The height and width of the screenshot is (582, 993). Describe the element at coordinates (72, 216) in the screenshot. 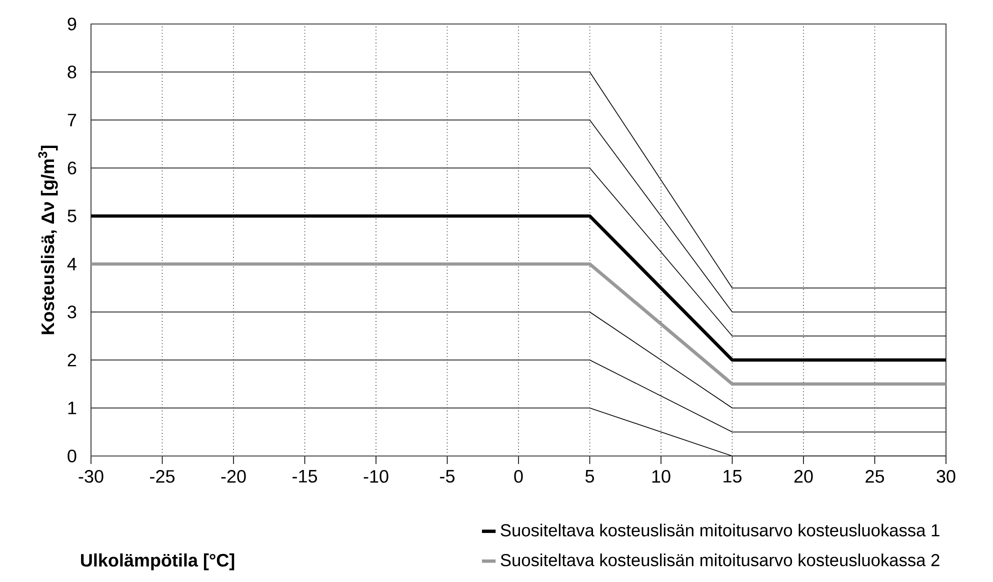

I see `y-tick-label: 5` at that location.